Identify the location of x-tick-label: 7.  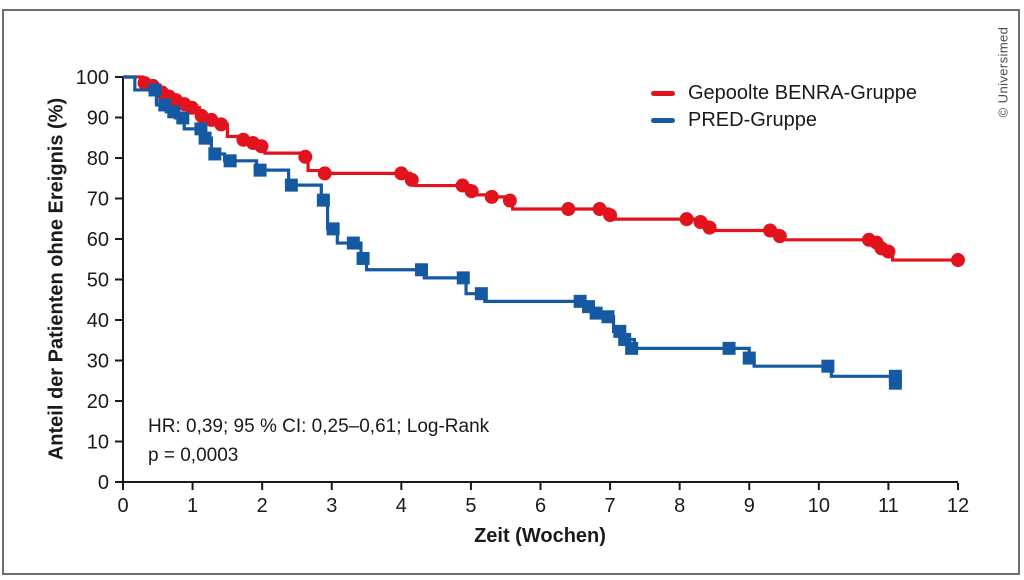
(610, 506).